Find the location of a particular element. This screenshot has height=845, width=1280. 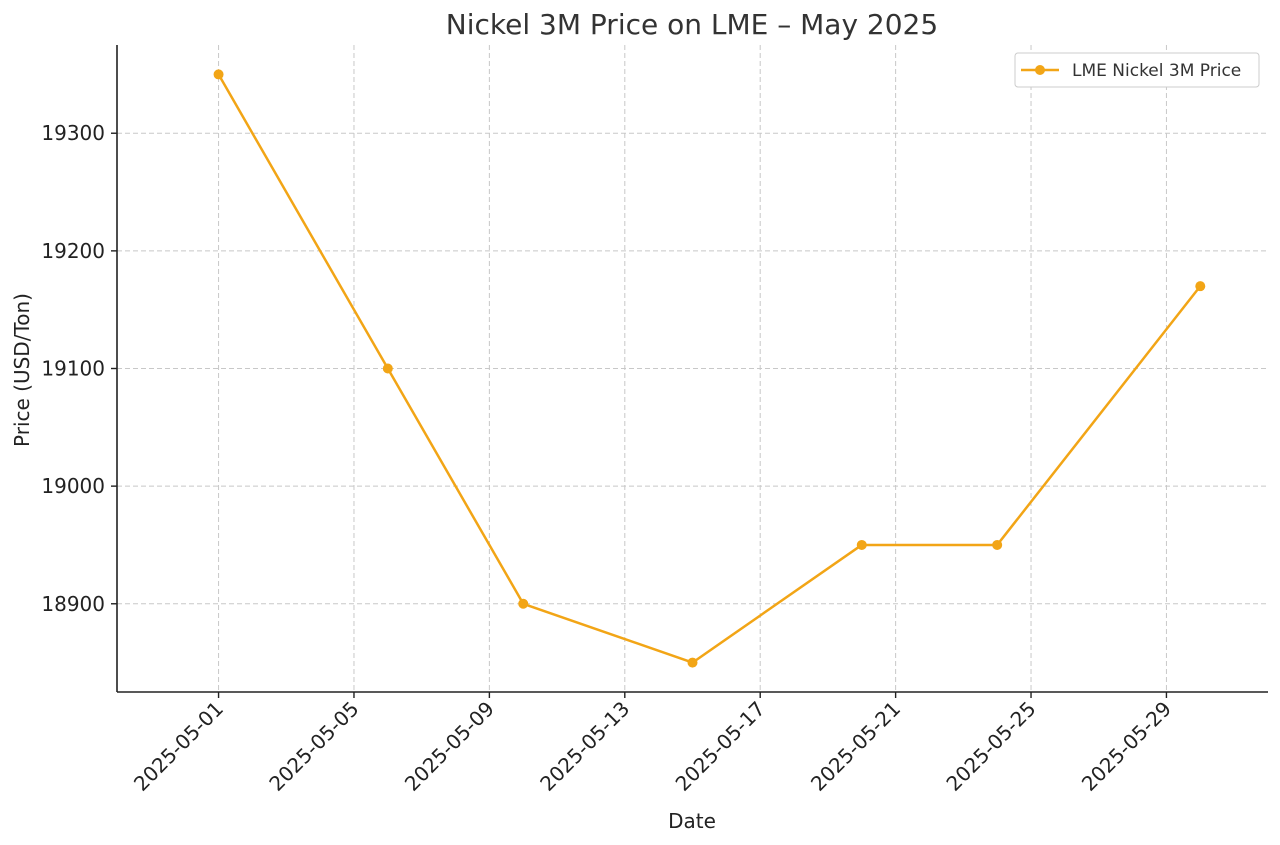

legend: LME Nickel 3M Price is located at coordinates (1137, 70).